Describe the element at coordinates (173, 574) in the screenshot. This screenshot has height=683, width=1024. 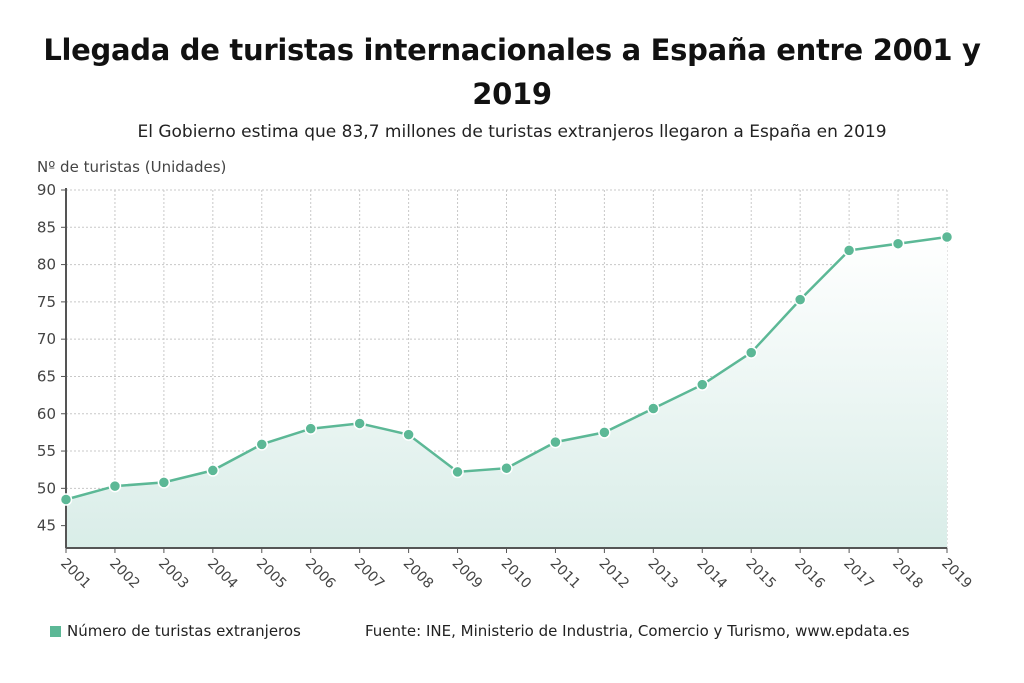
I see `x-tick-label: 2003` at that location.